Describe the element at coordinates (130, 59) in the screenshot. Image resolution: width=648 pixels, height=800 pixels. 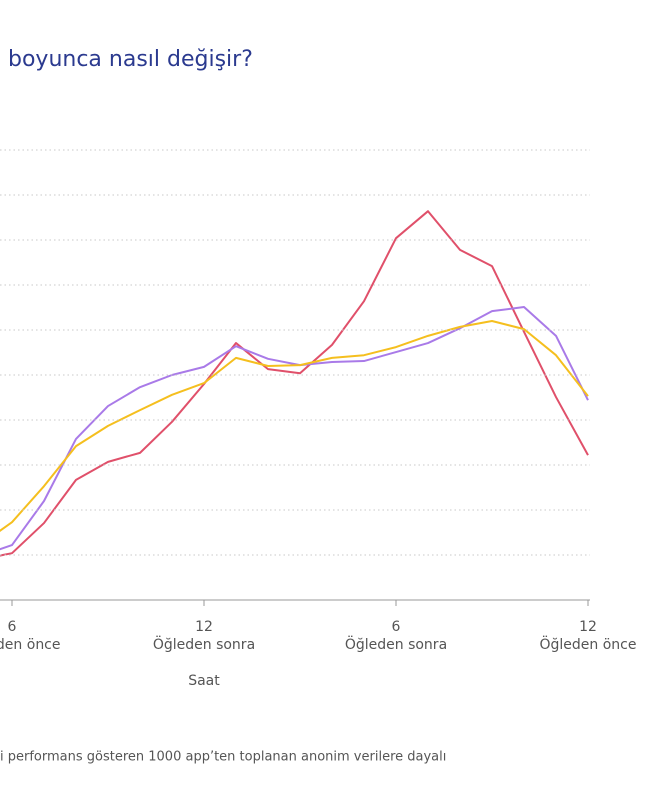
I see `chart-title: boyunca nasıl değişir?` at that location.